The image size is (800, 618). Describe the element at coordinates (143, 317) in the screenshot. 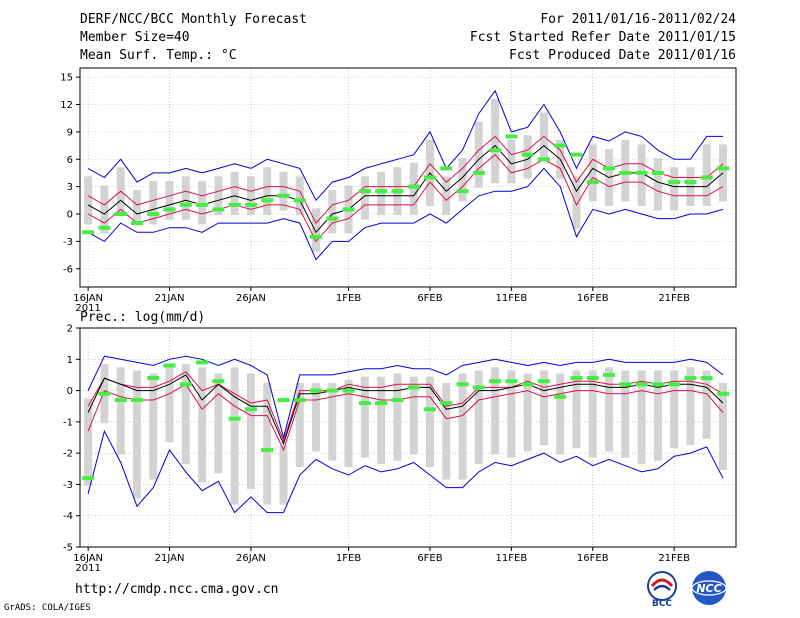

I see `precip-label: Prec.: log(mm/d)` at that location.